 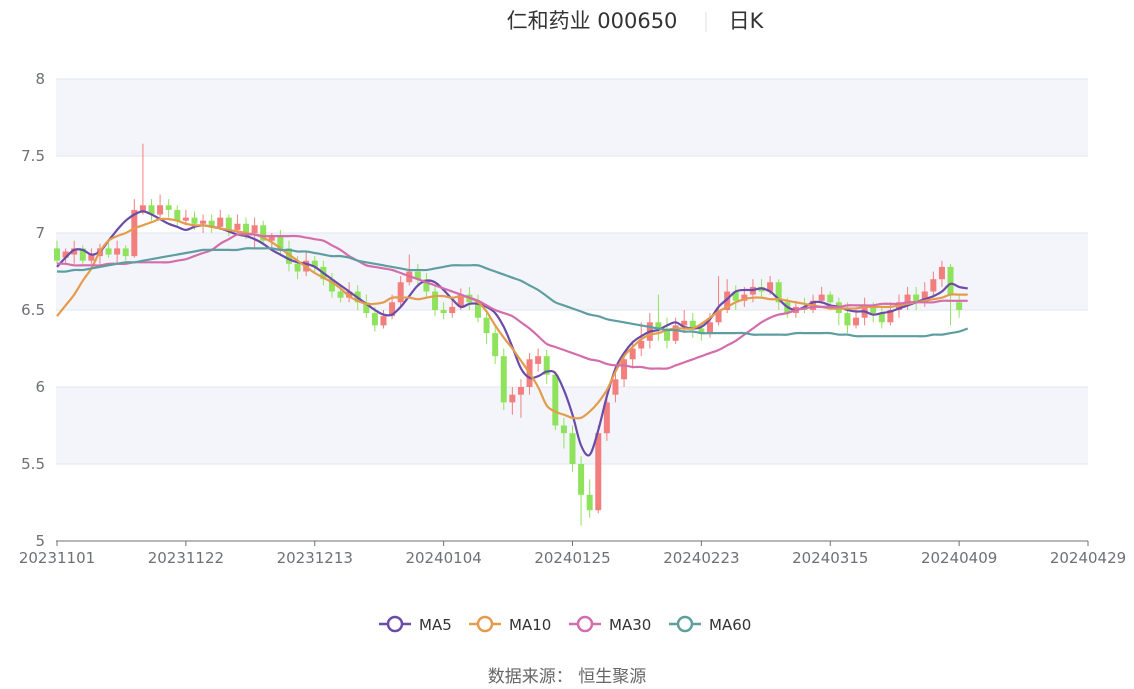 I want to click on legend-item-ma5: MA5, so click(x=415, y=624).